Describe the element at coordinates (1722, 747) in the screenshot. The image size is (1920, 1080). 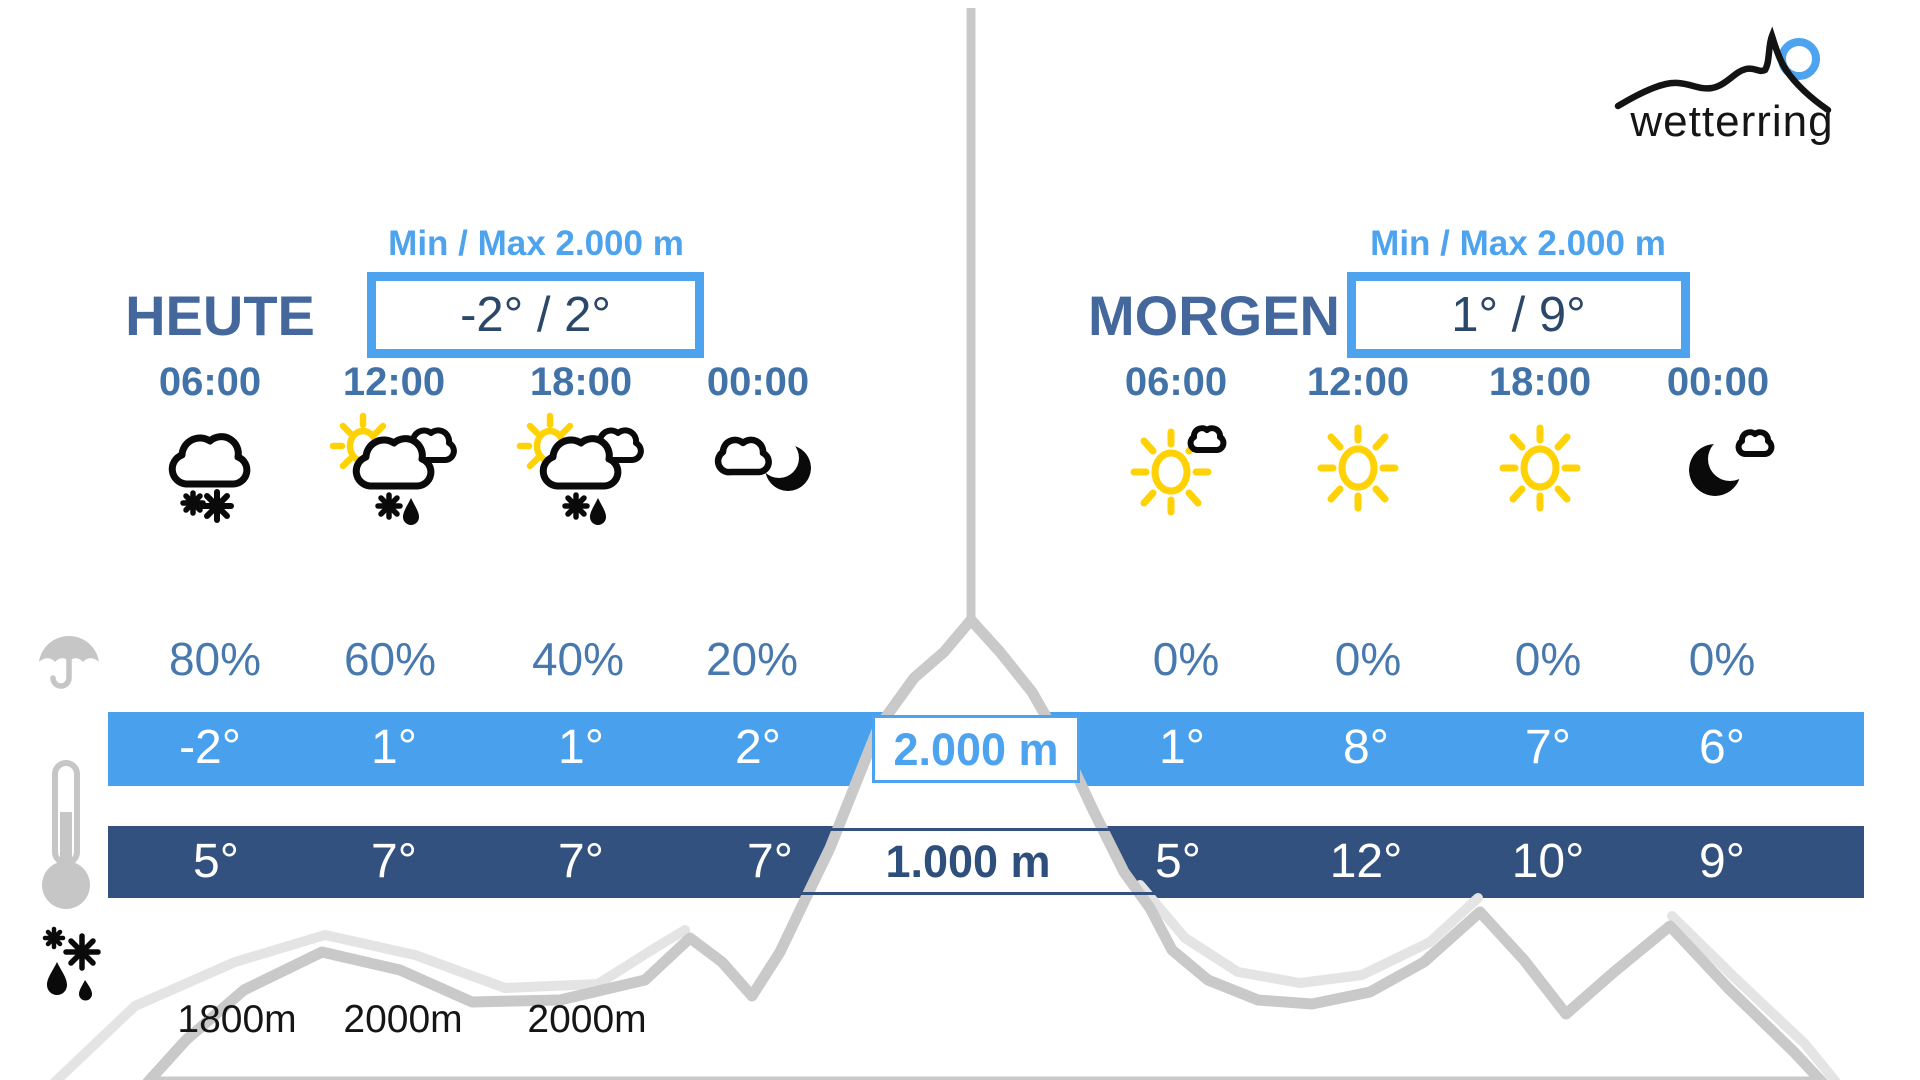
I see `morgen-temp2000-0000: 6°` at that location.